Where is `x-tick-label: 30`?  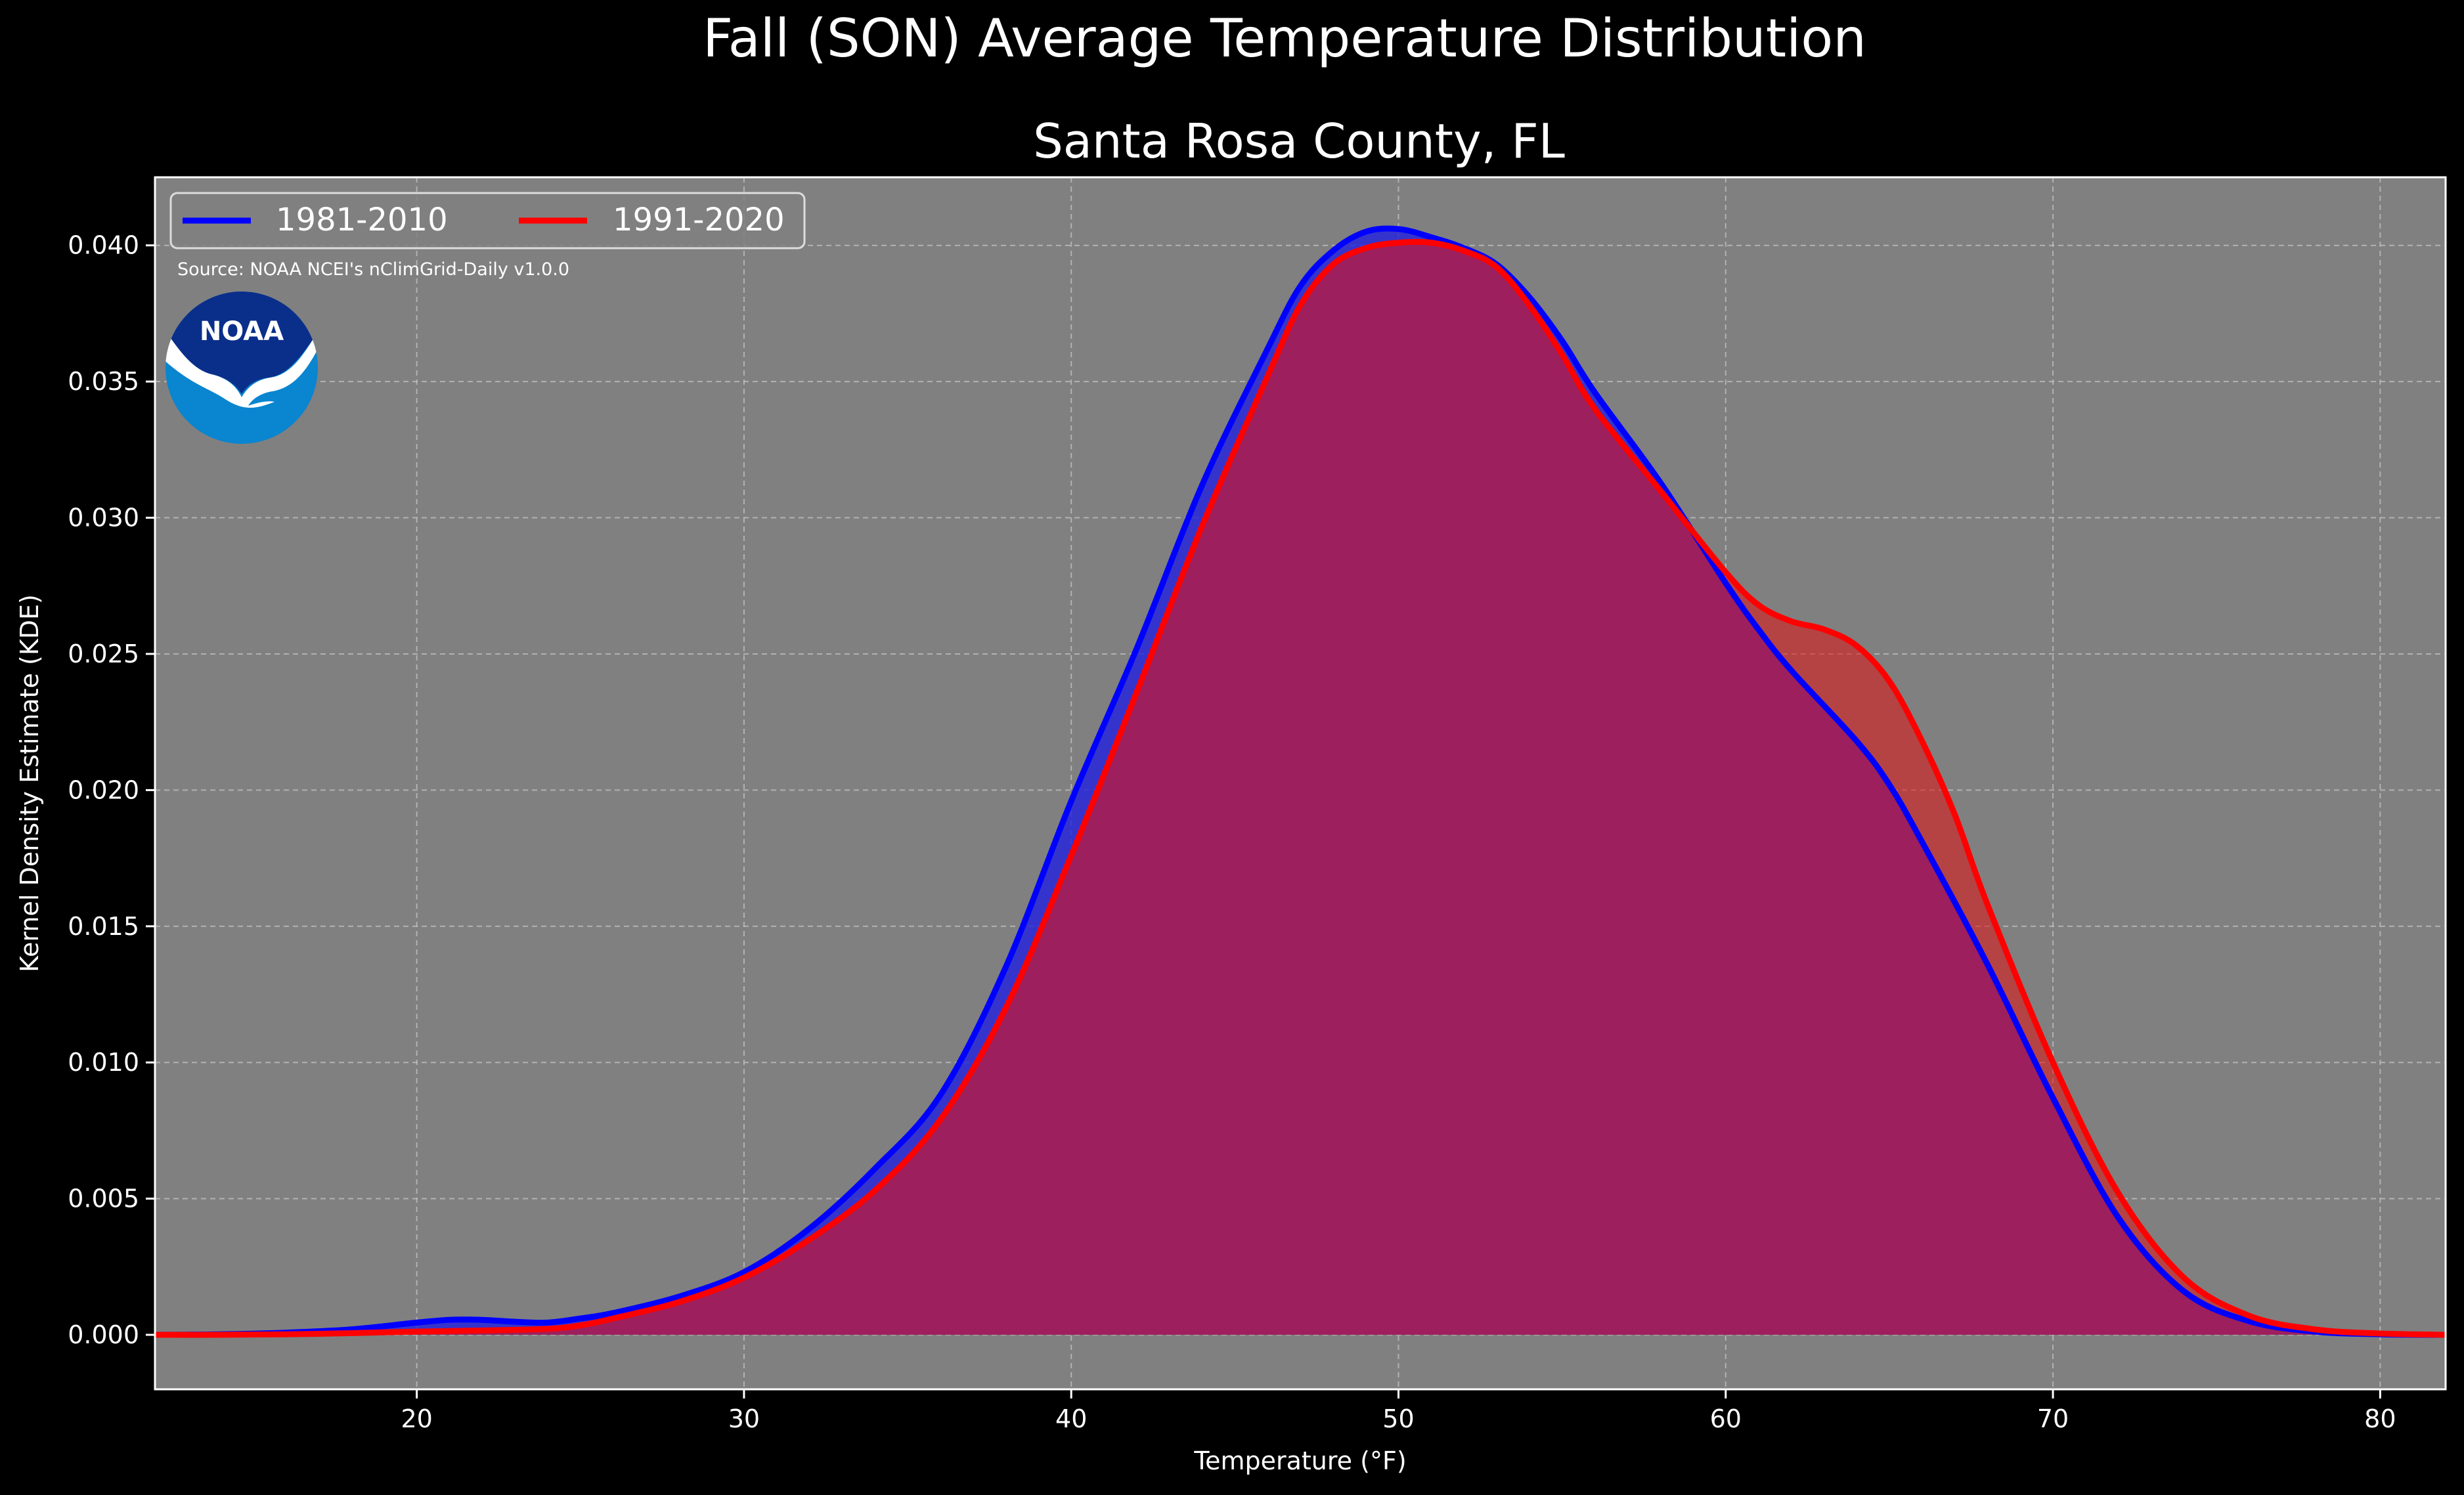 x-tick-label: 30 is located at coordinates (744, 1418).